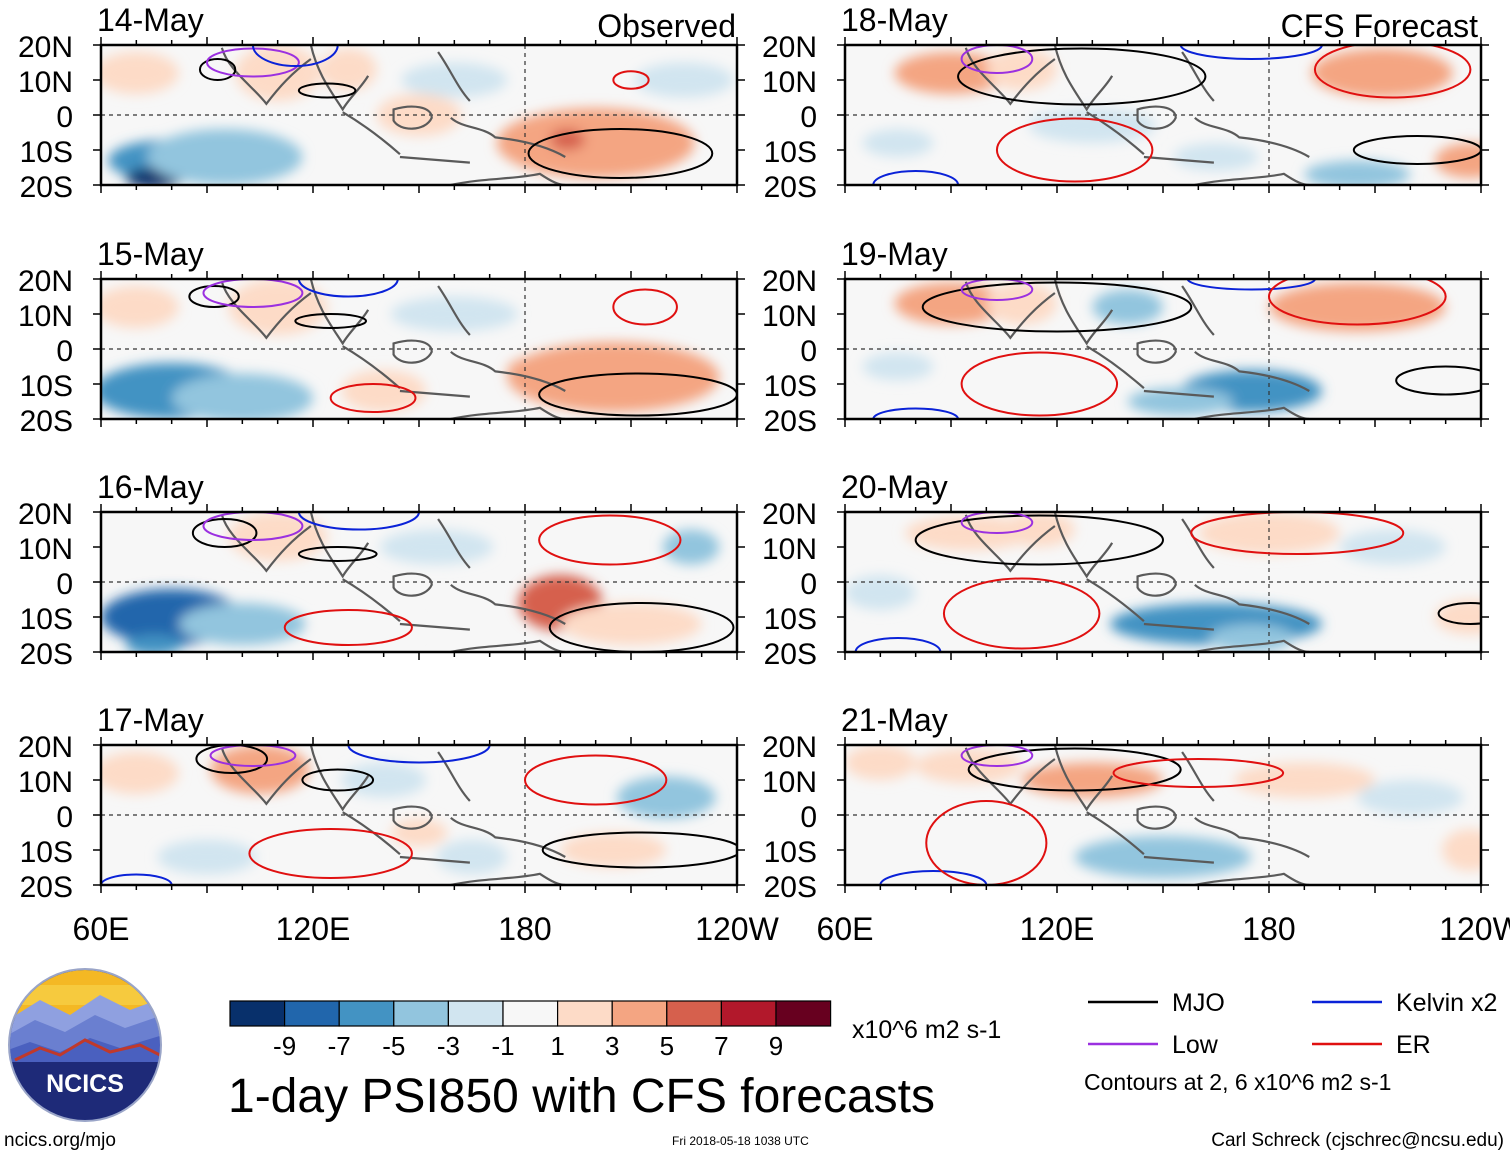 Image resolution: width=1510 pixels, height=1158 pixels. I want to click on lon-label: 60E, so click(101, 929).